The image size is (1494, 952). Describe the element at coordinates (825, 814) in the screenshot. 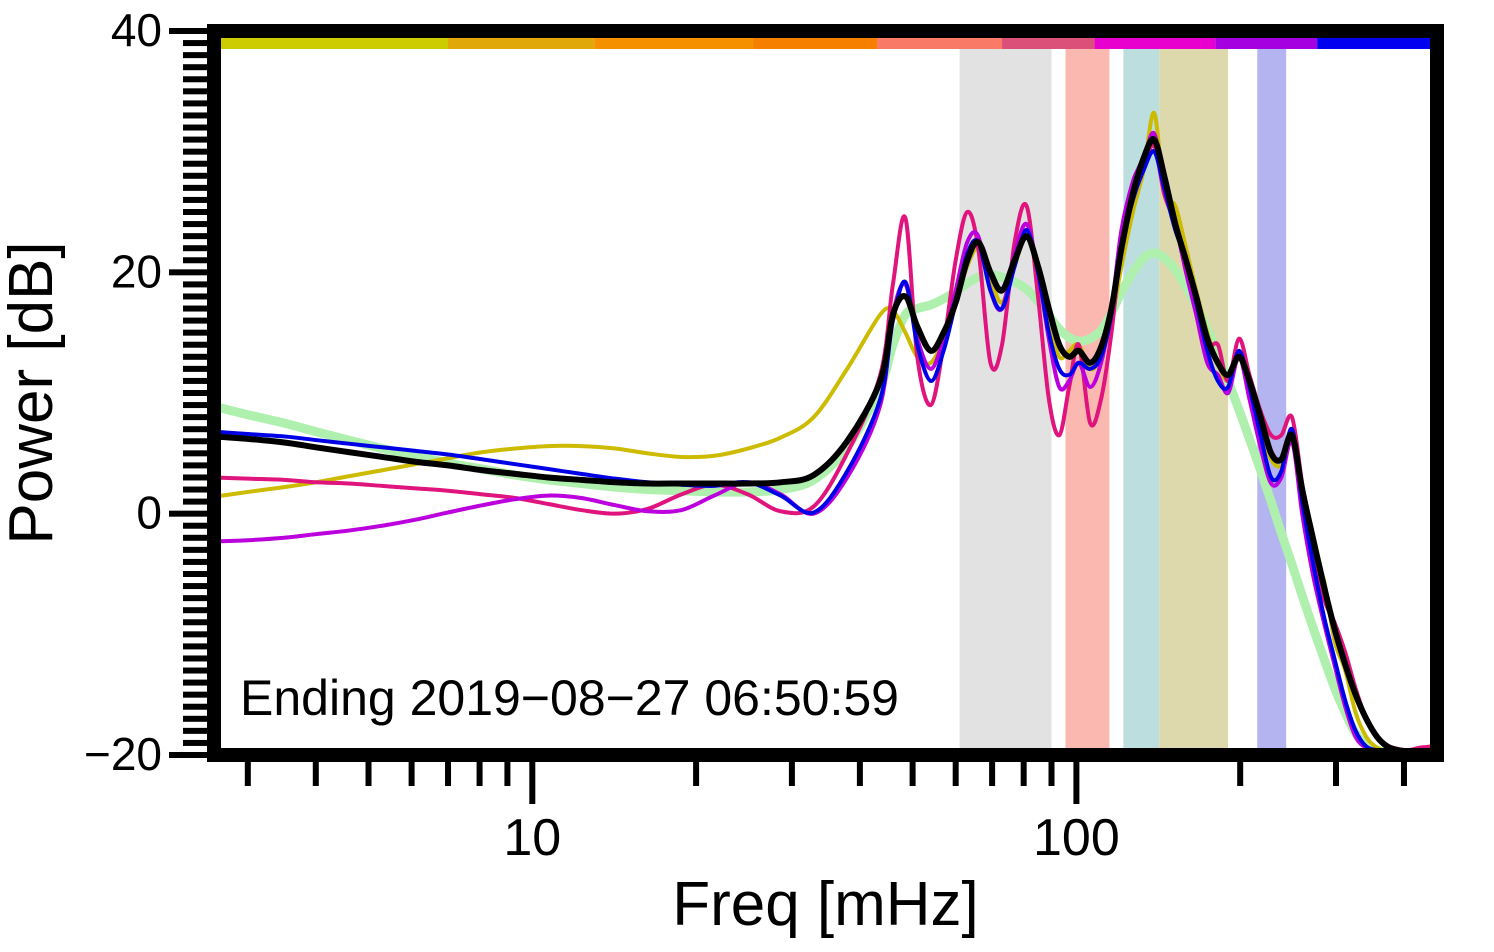

I see `x-axis-ticks: 10 100` at that location.